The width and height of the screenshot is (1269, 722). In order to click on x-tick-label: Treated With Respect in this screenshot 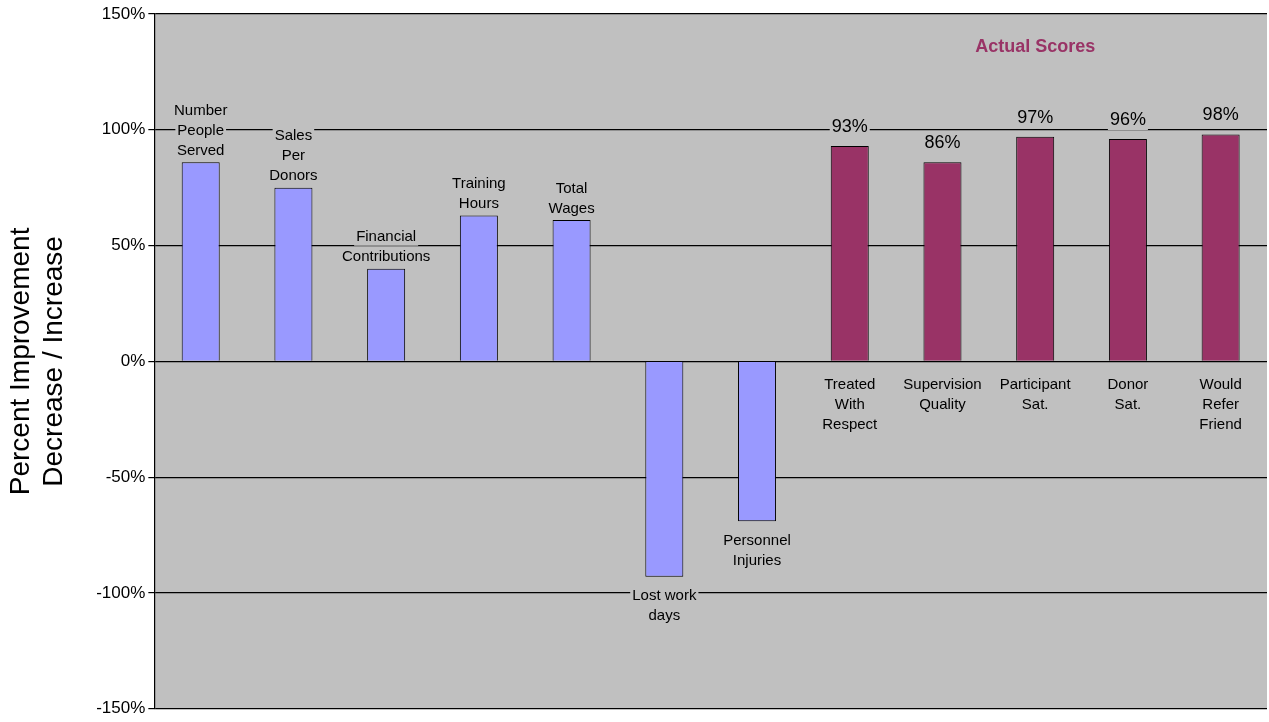, I will do `click(850, 404)`.